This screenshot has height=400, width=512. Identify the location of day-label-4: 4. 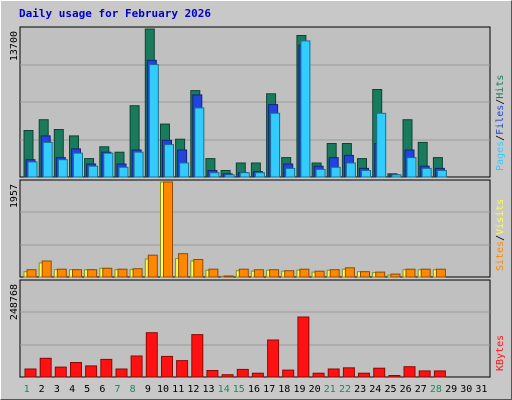
(72, 389).